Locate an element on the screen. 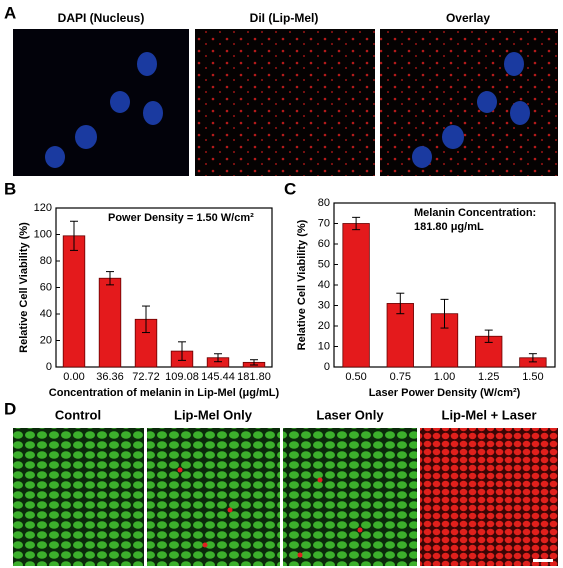  annotation: Melanin Concentration: is located at coordinates (475, 213).